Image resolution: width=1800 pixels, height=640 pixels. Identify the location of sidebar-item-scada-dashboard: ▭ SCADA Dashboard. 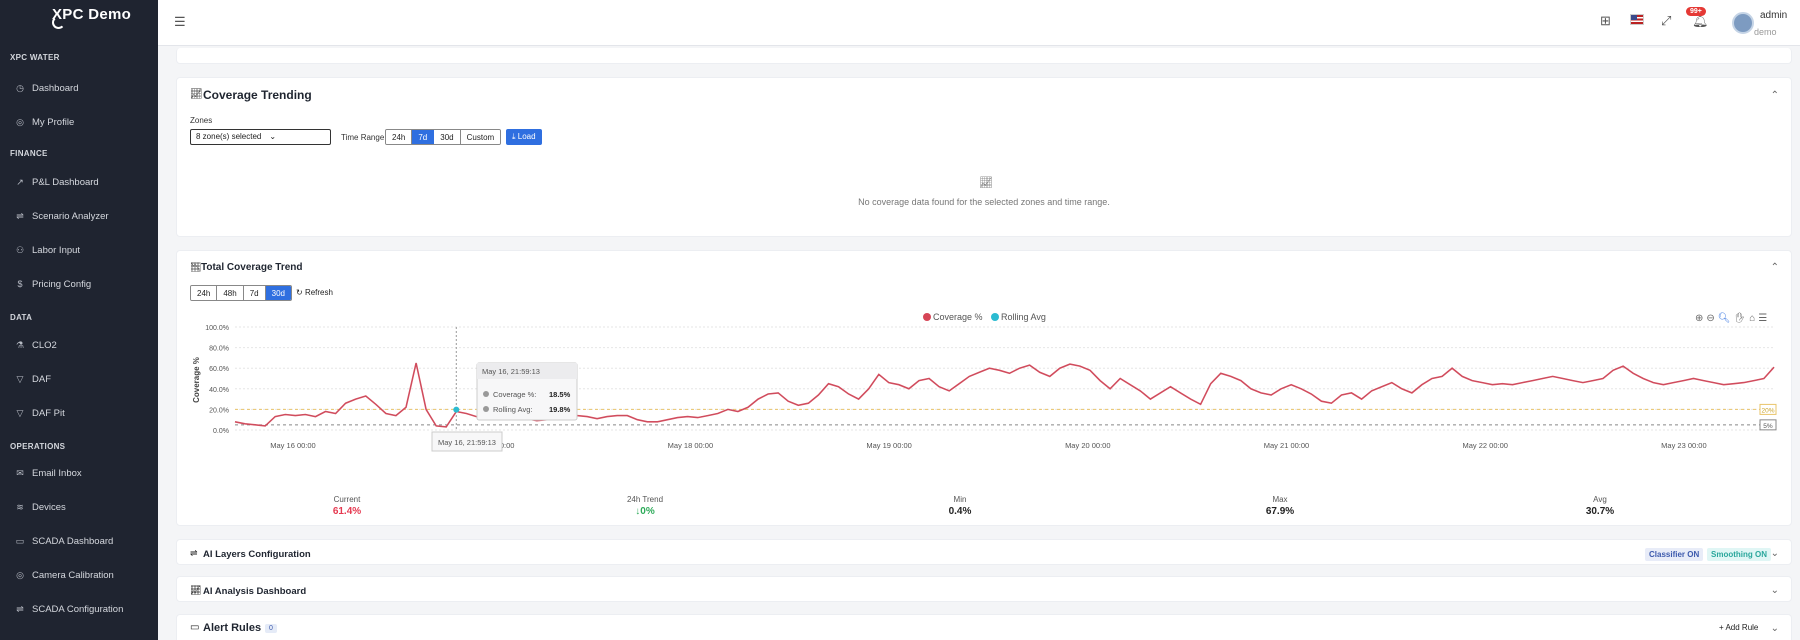
(79, 541).